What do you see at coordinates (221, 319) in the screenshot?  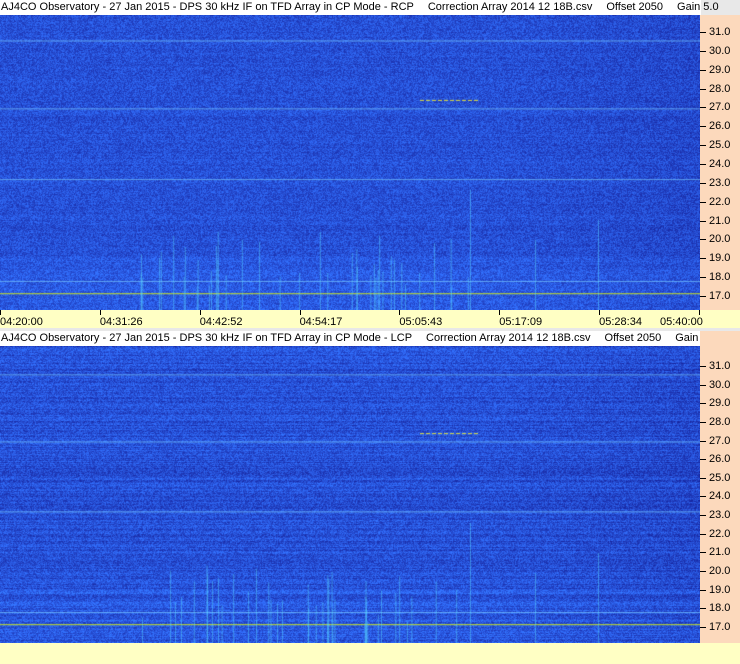 I see `time-tick-label: 04:42:52` at bounding box center [221, 319].